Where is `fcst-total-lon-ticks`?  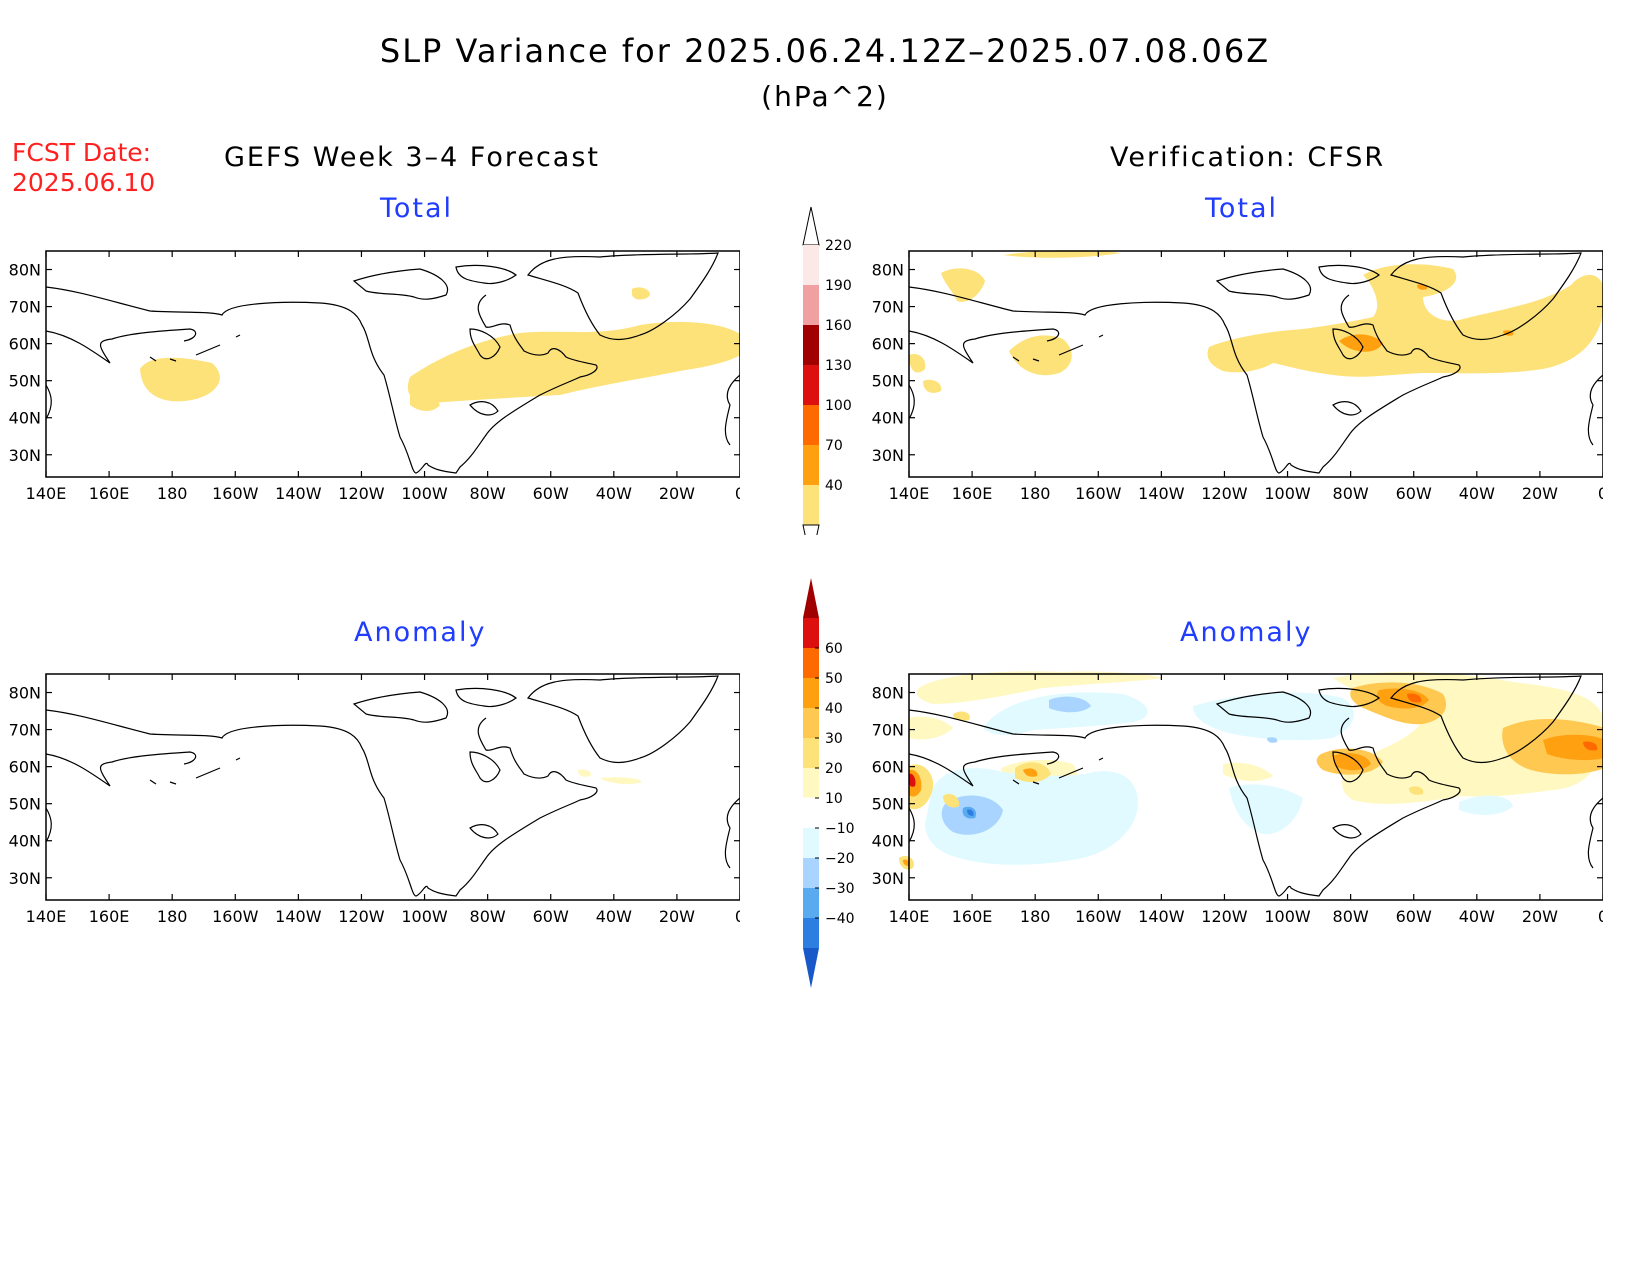
fcst-total-lon-ticks is located at coordinates (392, 364).